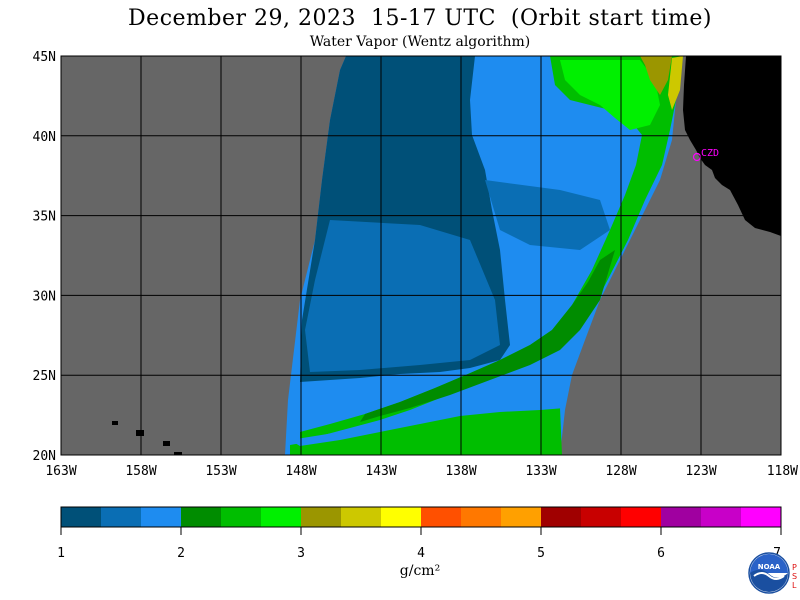  What do you see at coordinates (60, 471) in the screenshot?
I see `lon-label: 163W` at bounding box center [60, 471].